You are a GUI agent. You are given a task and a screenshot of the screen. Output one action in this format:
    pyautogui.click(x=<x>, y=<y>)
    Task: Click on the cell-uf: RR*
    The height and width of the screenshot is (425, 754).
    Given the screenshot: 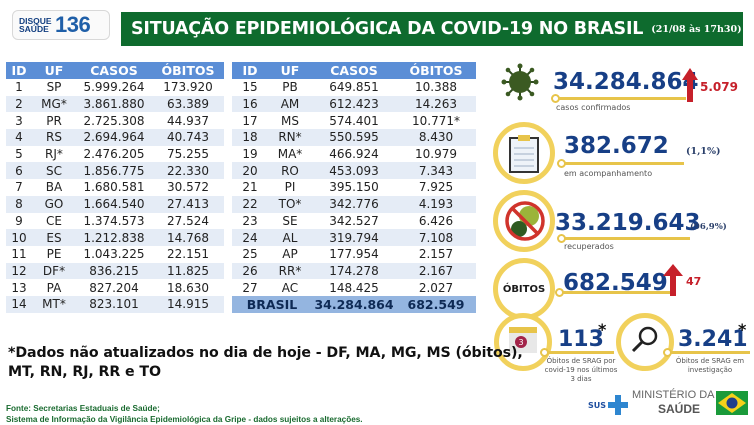 What is the action you would take?
    pyautogui.click(x=290, y=271)
    